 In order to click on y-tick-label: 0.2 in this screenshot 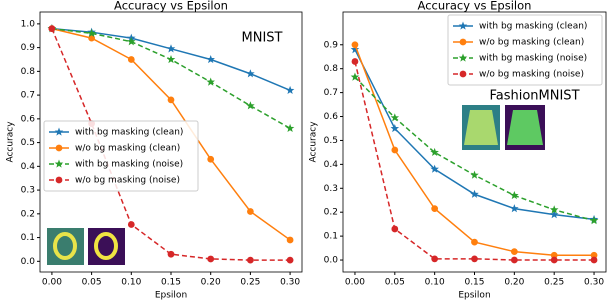, I will do `click(331, 213)`.